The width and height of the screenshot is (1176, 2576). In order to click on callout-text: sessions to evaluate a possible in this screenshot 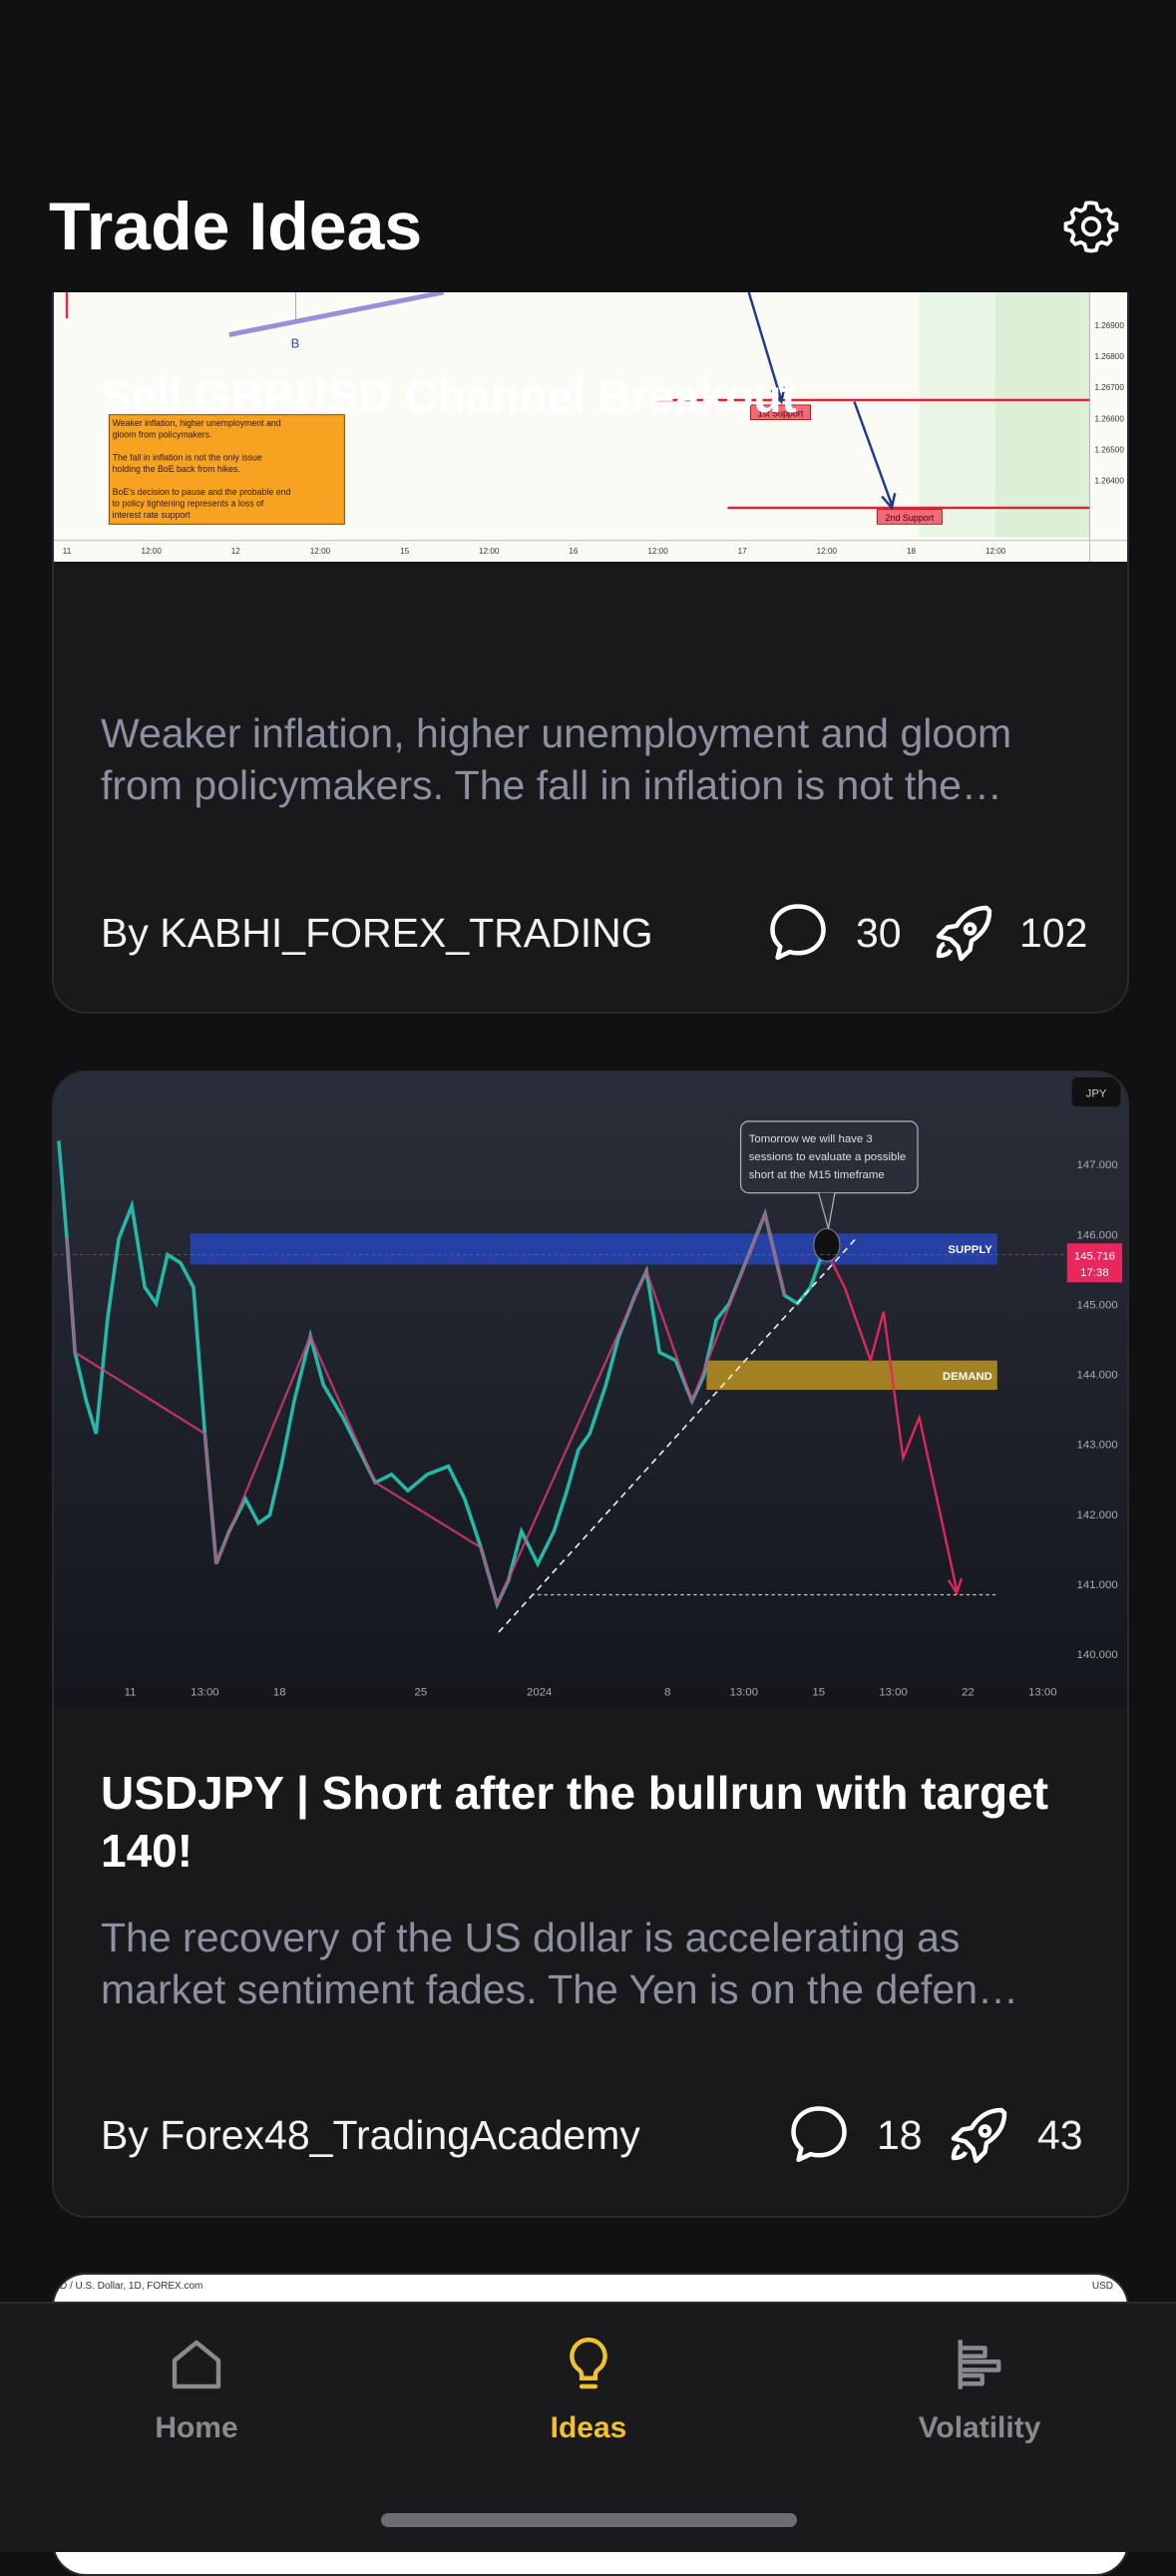, I will do `click(828, 1157)`.